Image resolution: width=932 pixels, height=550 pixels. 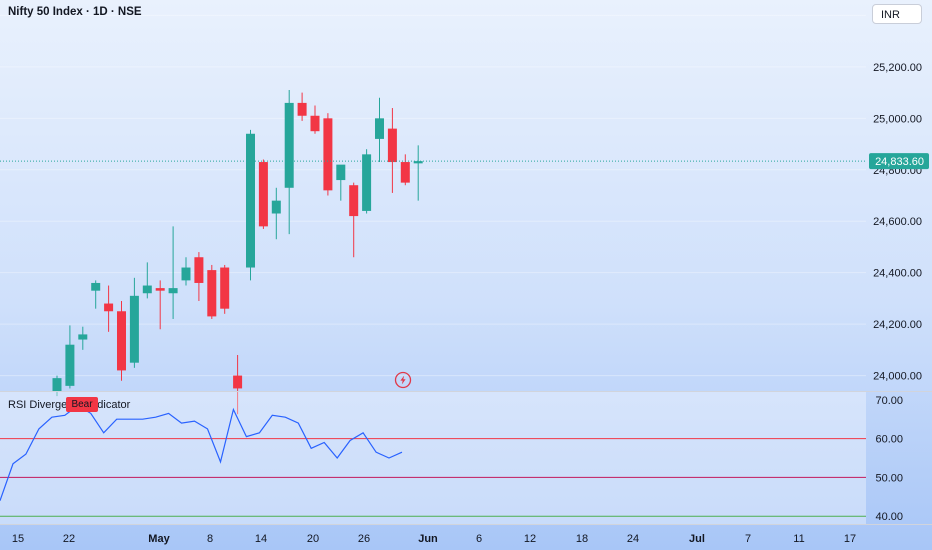 What do you see at coordinates (582, 539) in the screenshot?
I see `time-tick-label: 18` at bounding box center [582, 539].